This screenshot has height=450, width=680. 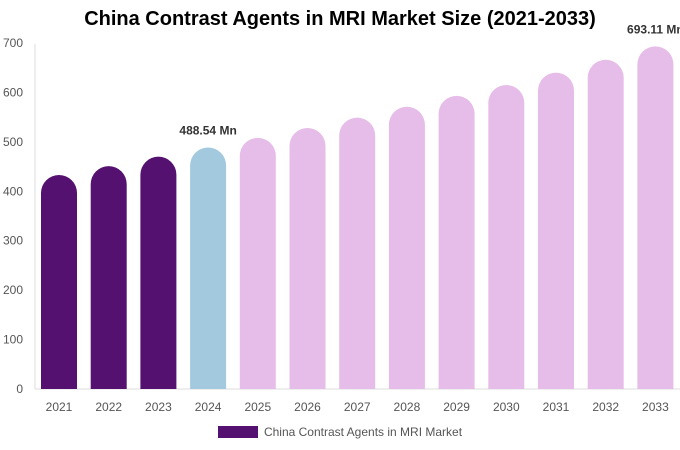 What do you see at coordinates (655, 407) in the screenshot?
I see `x-tick-label: 2033` at bounding box center [655, 407].